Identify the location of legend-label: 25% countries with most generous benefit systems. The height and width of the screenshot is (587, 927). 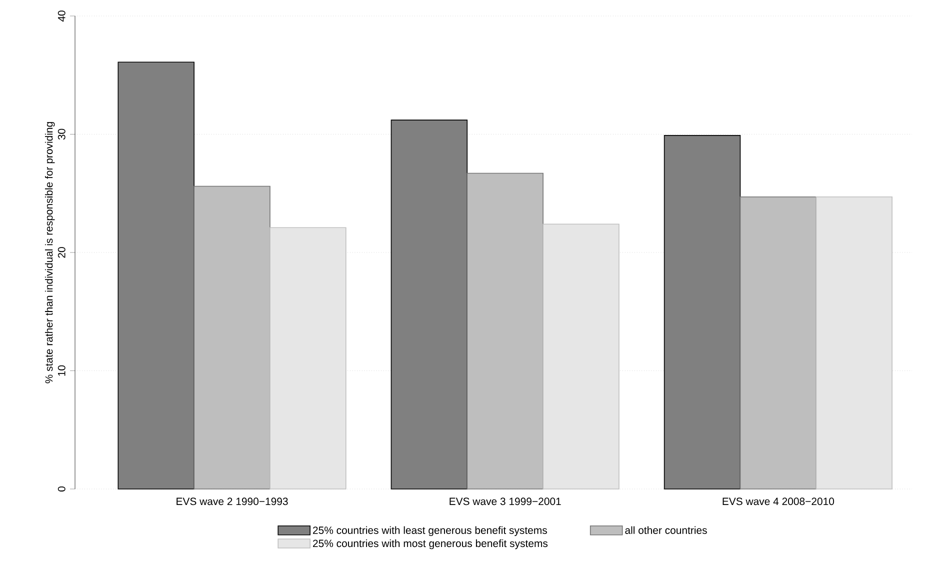
(430, 544).